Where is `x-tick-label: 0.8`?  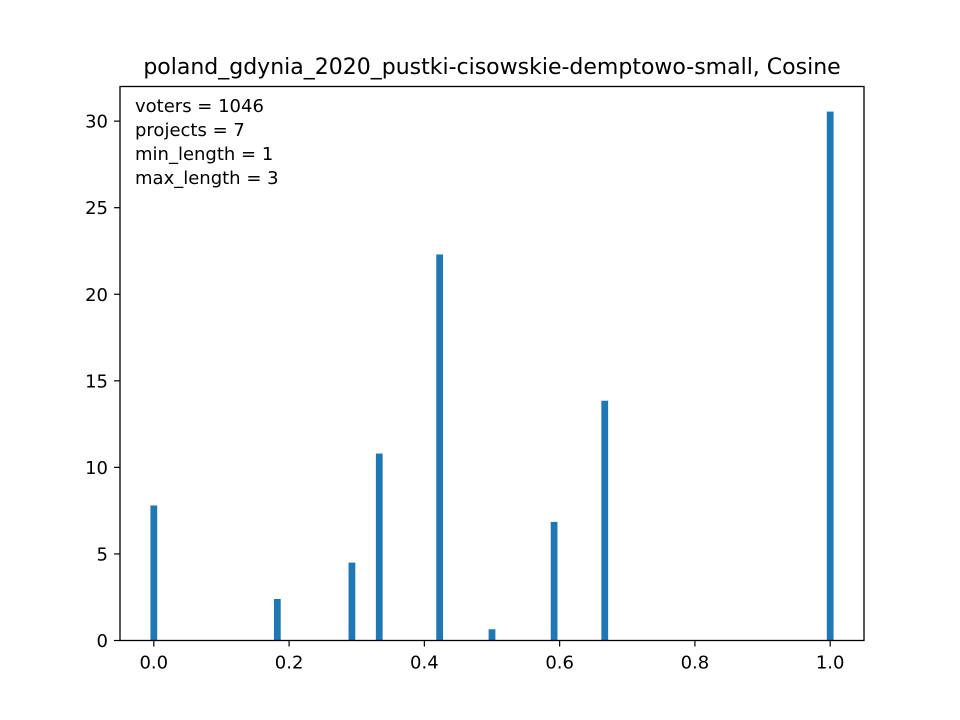 x-tick-label: 0.8 is located at coordinates (695, 663).